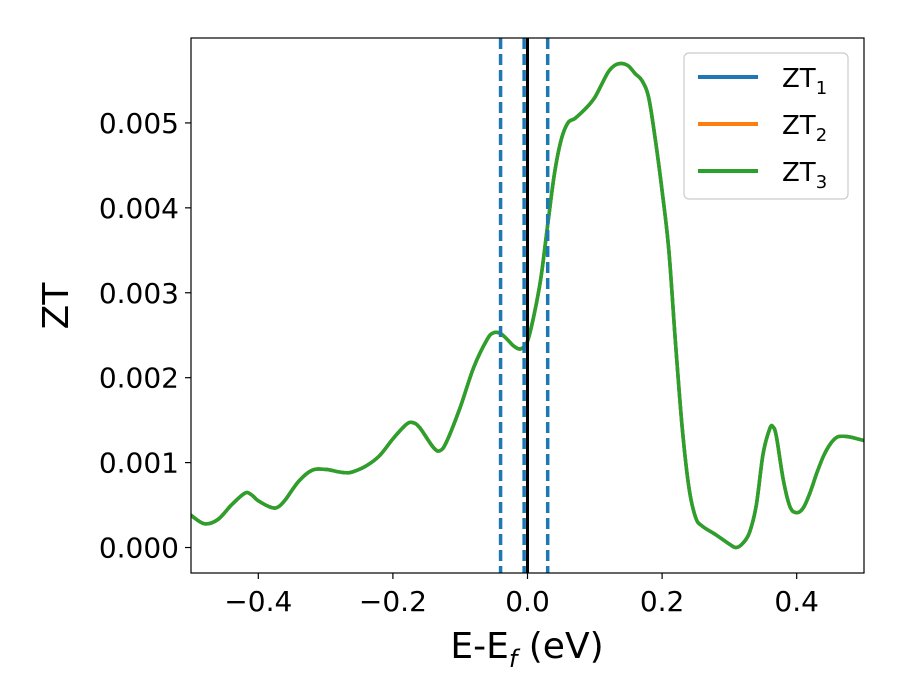  What do you see at coordinates (139, 378) in the screenshot?
I see `y-tick-label: 0.002` at bounding box center [139, 378].